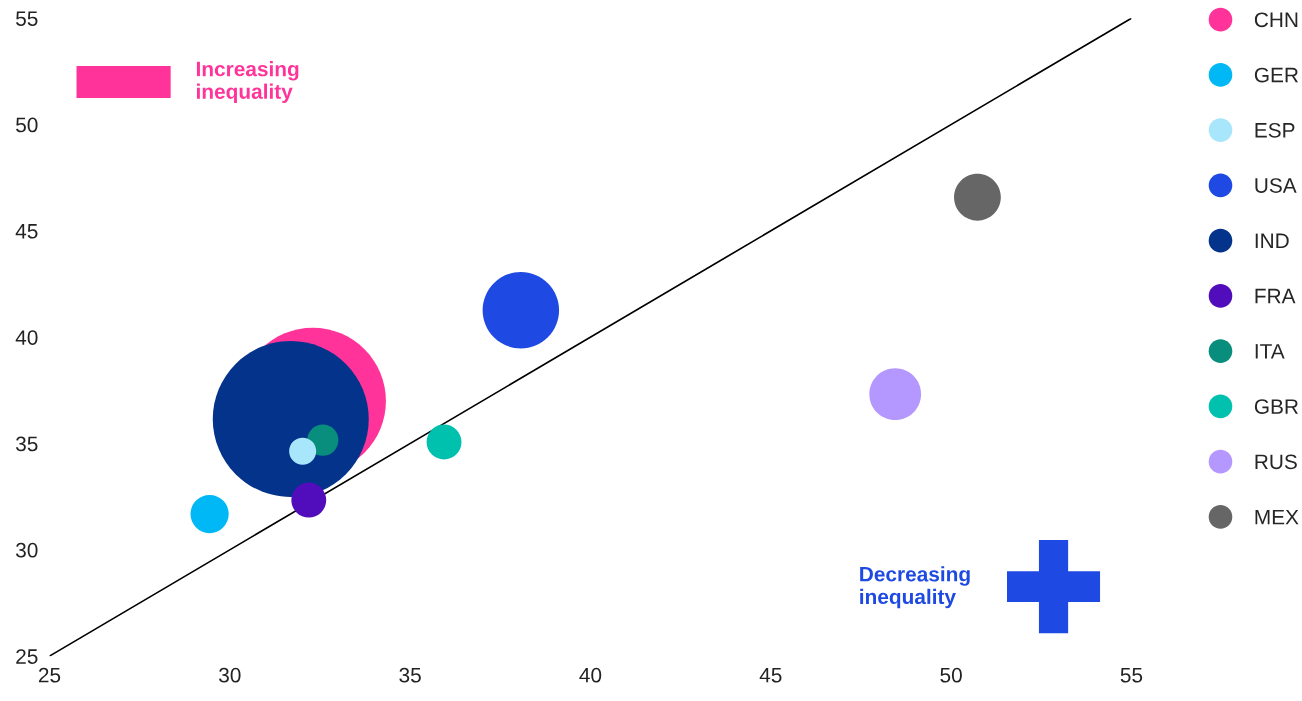 The height and width of the screenshot is (701, 1302). What do you see at coordinates (410, 675) in the screenshot?
I see `x-tick-label: 35` at bounding box center [410, 675].